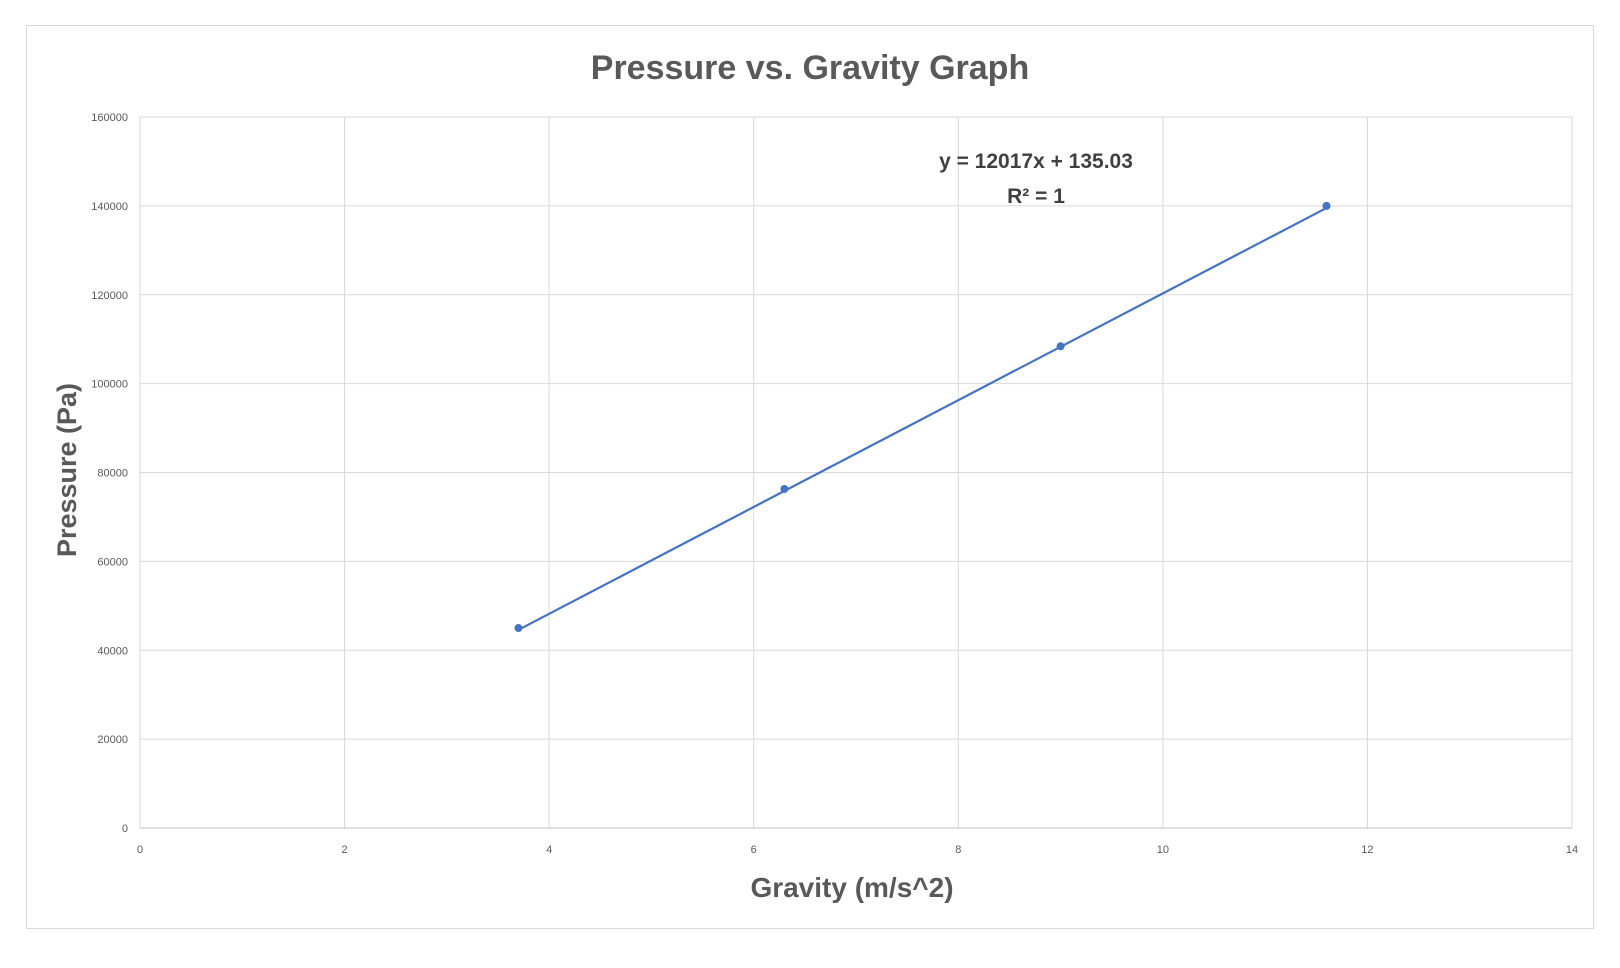 This screenshot has width=1620, height=968. Describe the element at coordinates (1036, 196) in the screenshot. I see `trendline-r-squared: R² = 1` at that location.